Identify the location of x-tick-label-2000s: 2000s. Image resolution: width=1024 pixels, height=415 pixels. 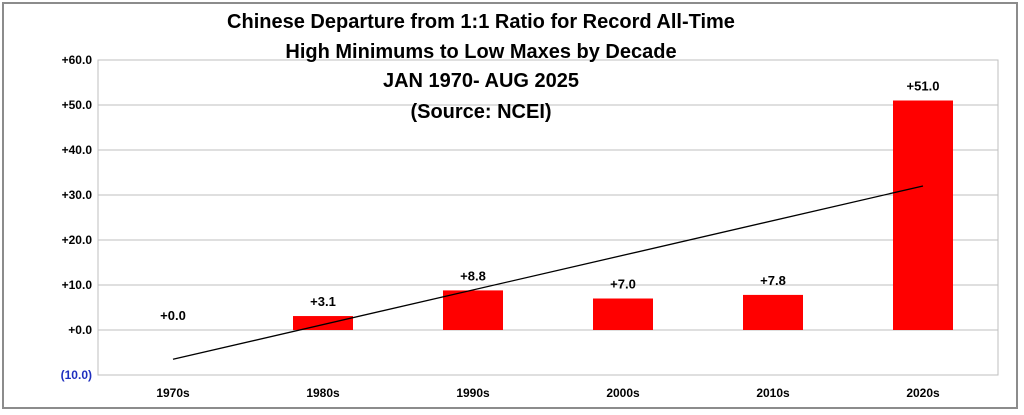
(623, 393).